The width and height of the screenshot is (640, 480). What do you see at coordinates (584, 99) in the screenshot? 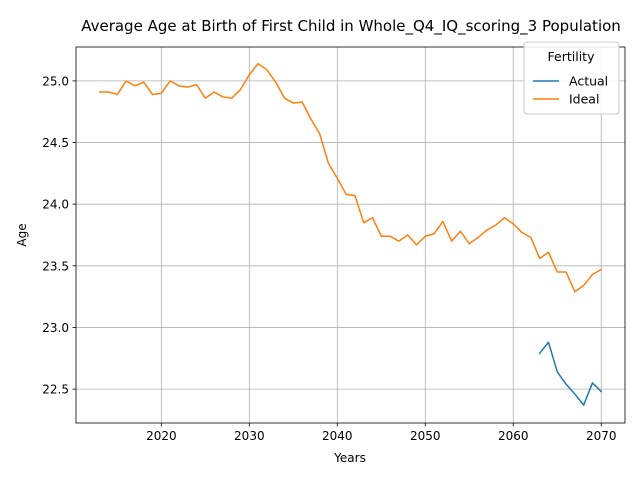
I see `legend-label-ideal: Ideal` at bounding box center [584, 99].